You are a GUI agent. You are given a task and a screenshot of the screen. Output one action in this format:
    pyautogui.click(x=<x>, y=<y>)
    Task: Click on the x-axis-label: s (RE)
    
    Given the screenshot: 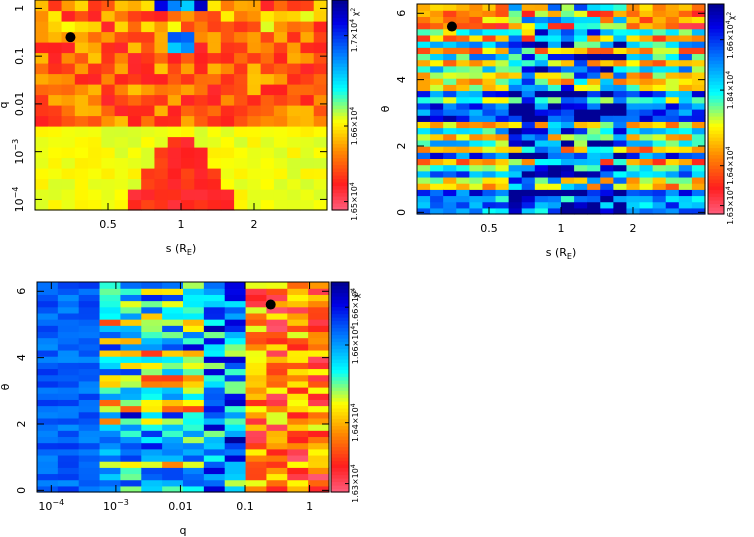 What is the action you would take?
    pyautogui.click(x=561, y=253)
    